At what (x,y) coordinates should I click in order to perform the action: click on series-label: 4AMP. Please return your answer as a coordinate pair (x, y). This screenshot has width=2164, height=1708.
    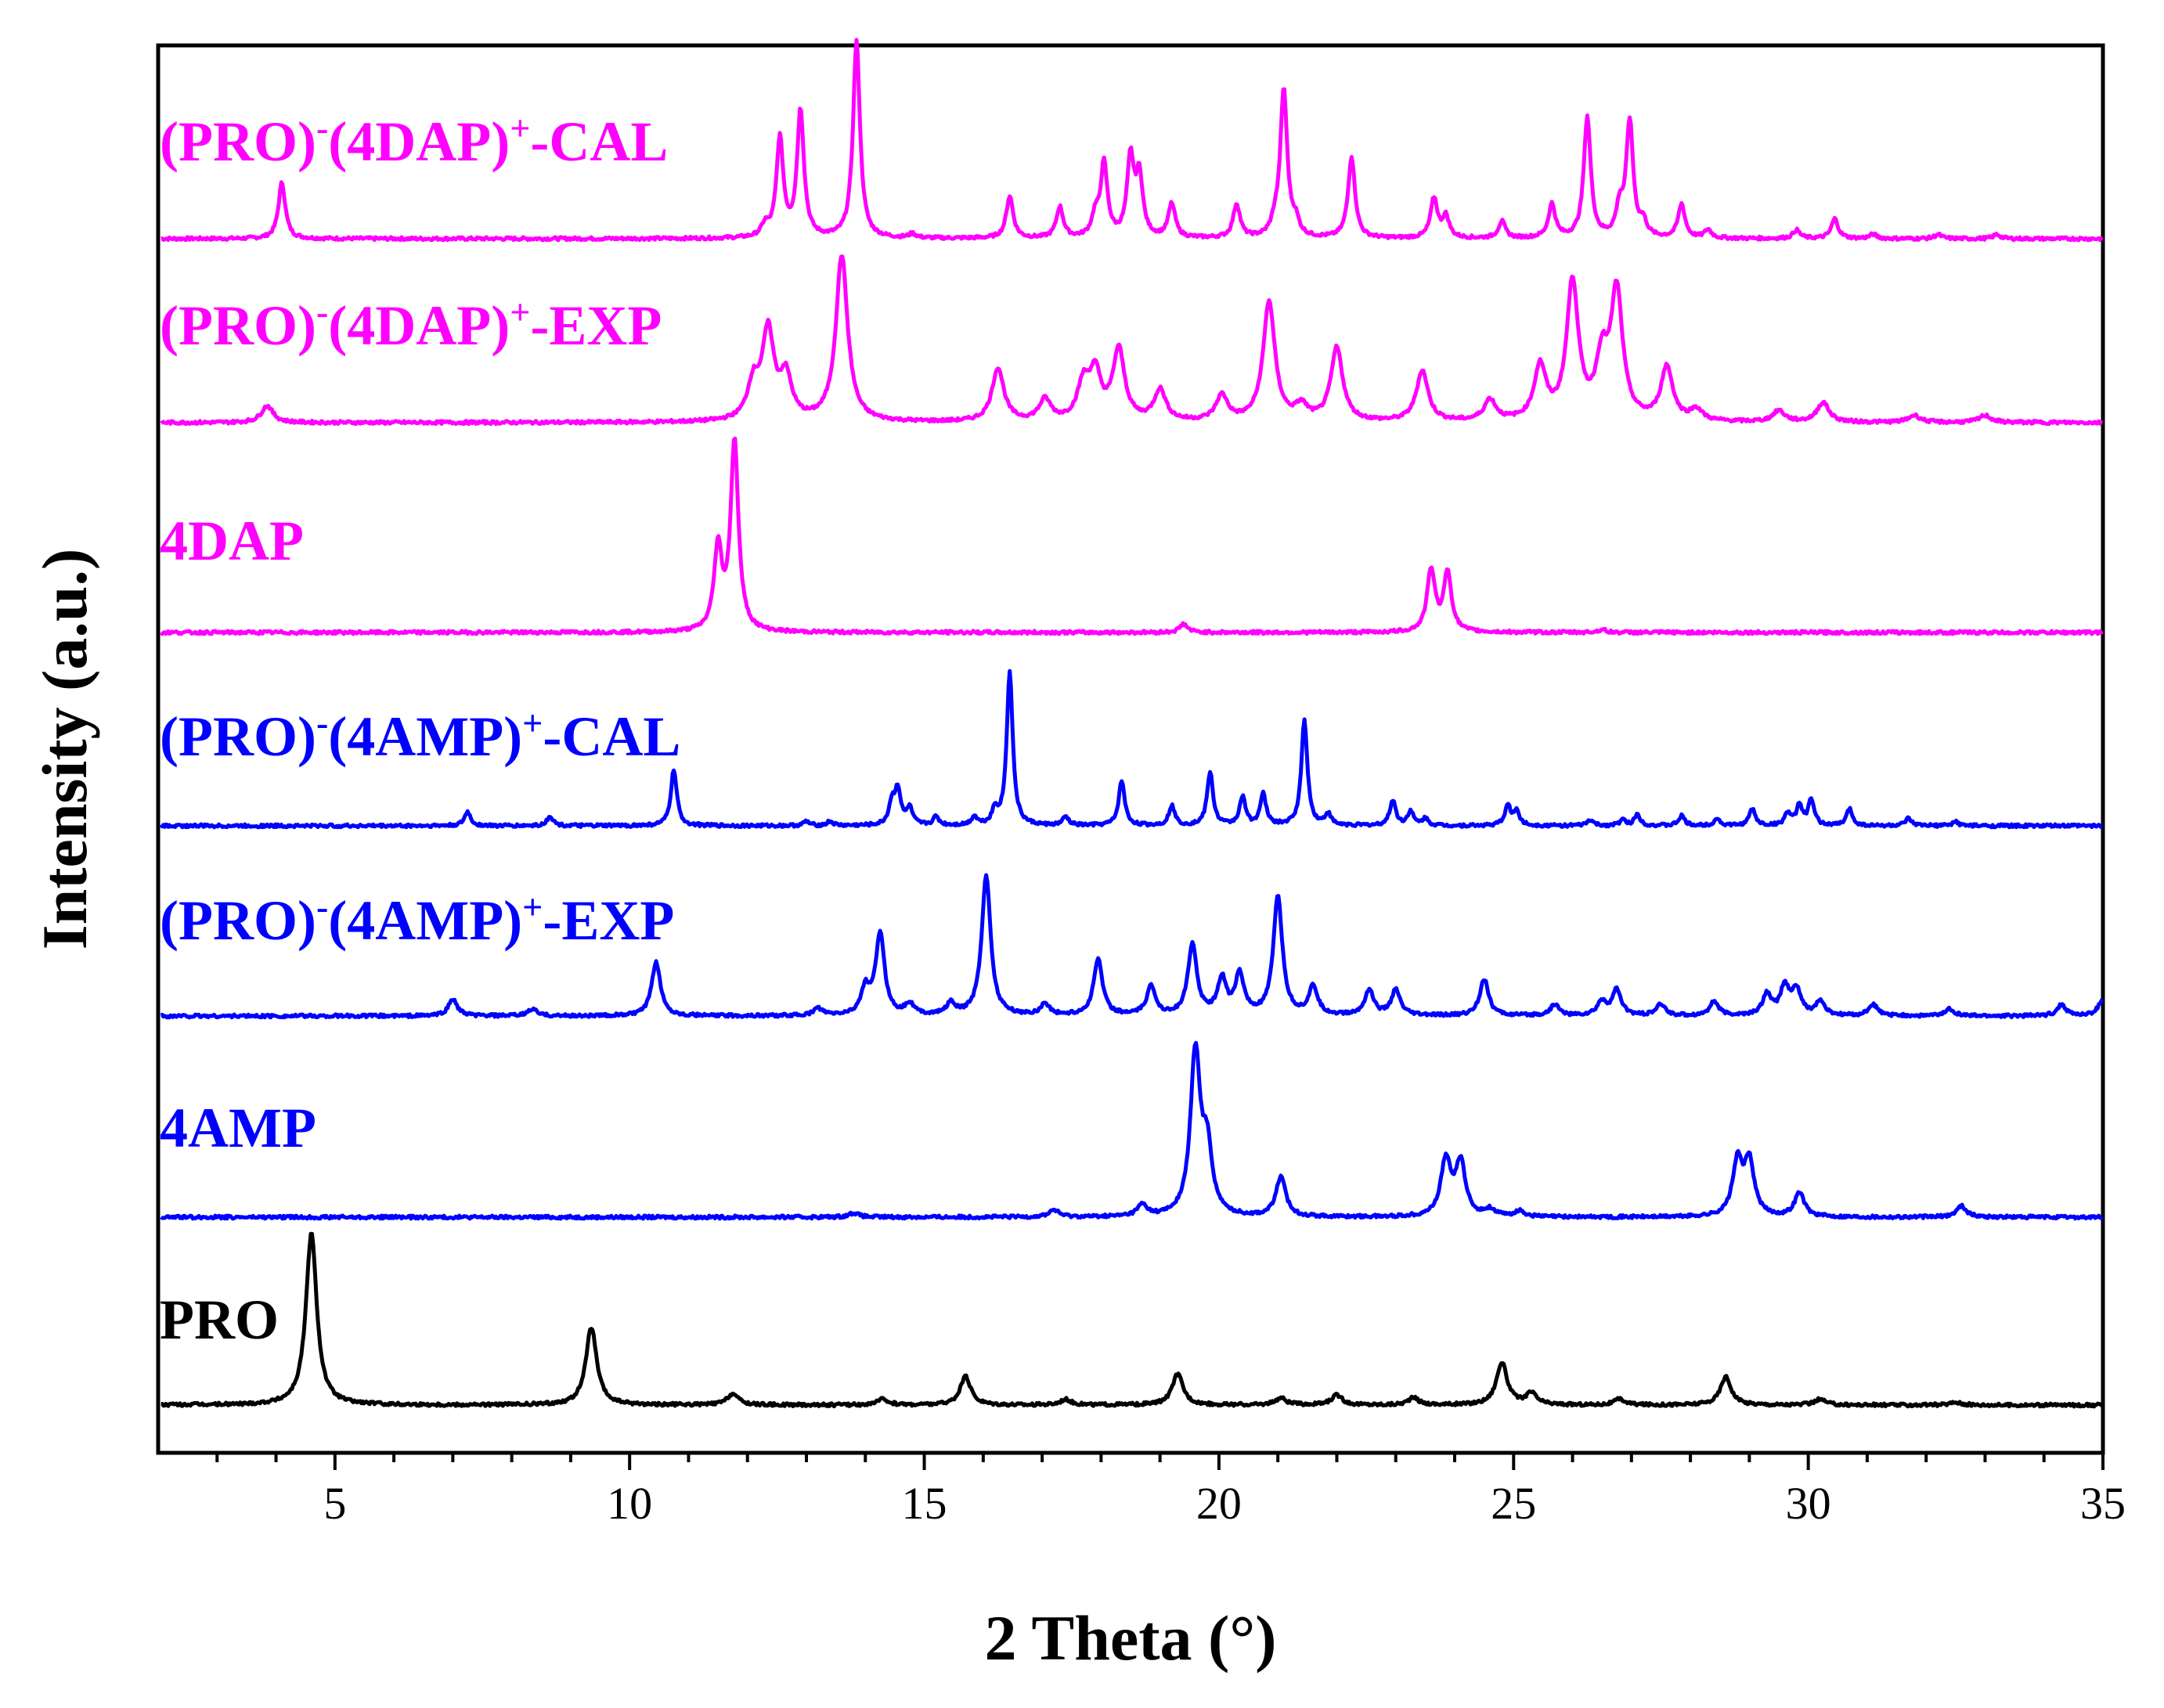
    Looking at the image, I should click on (238, 1128).